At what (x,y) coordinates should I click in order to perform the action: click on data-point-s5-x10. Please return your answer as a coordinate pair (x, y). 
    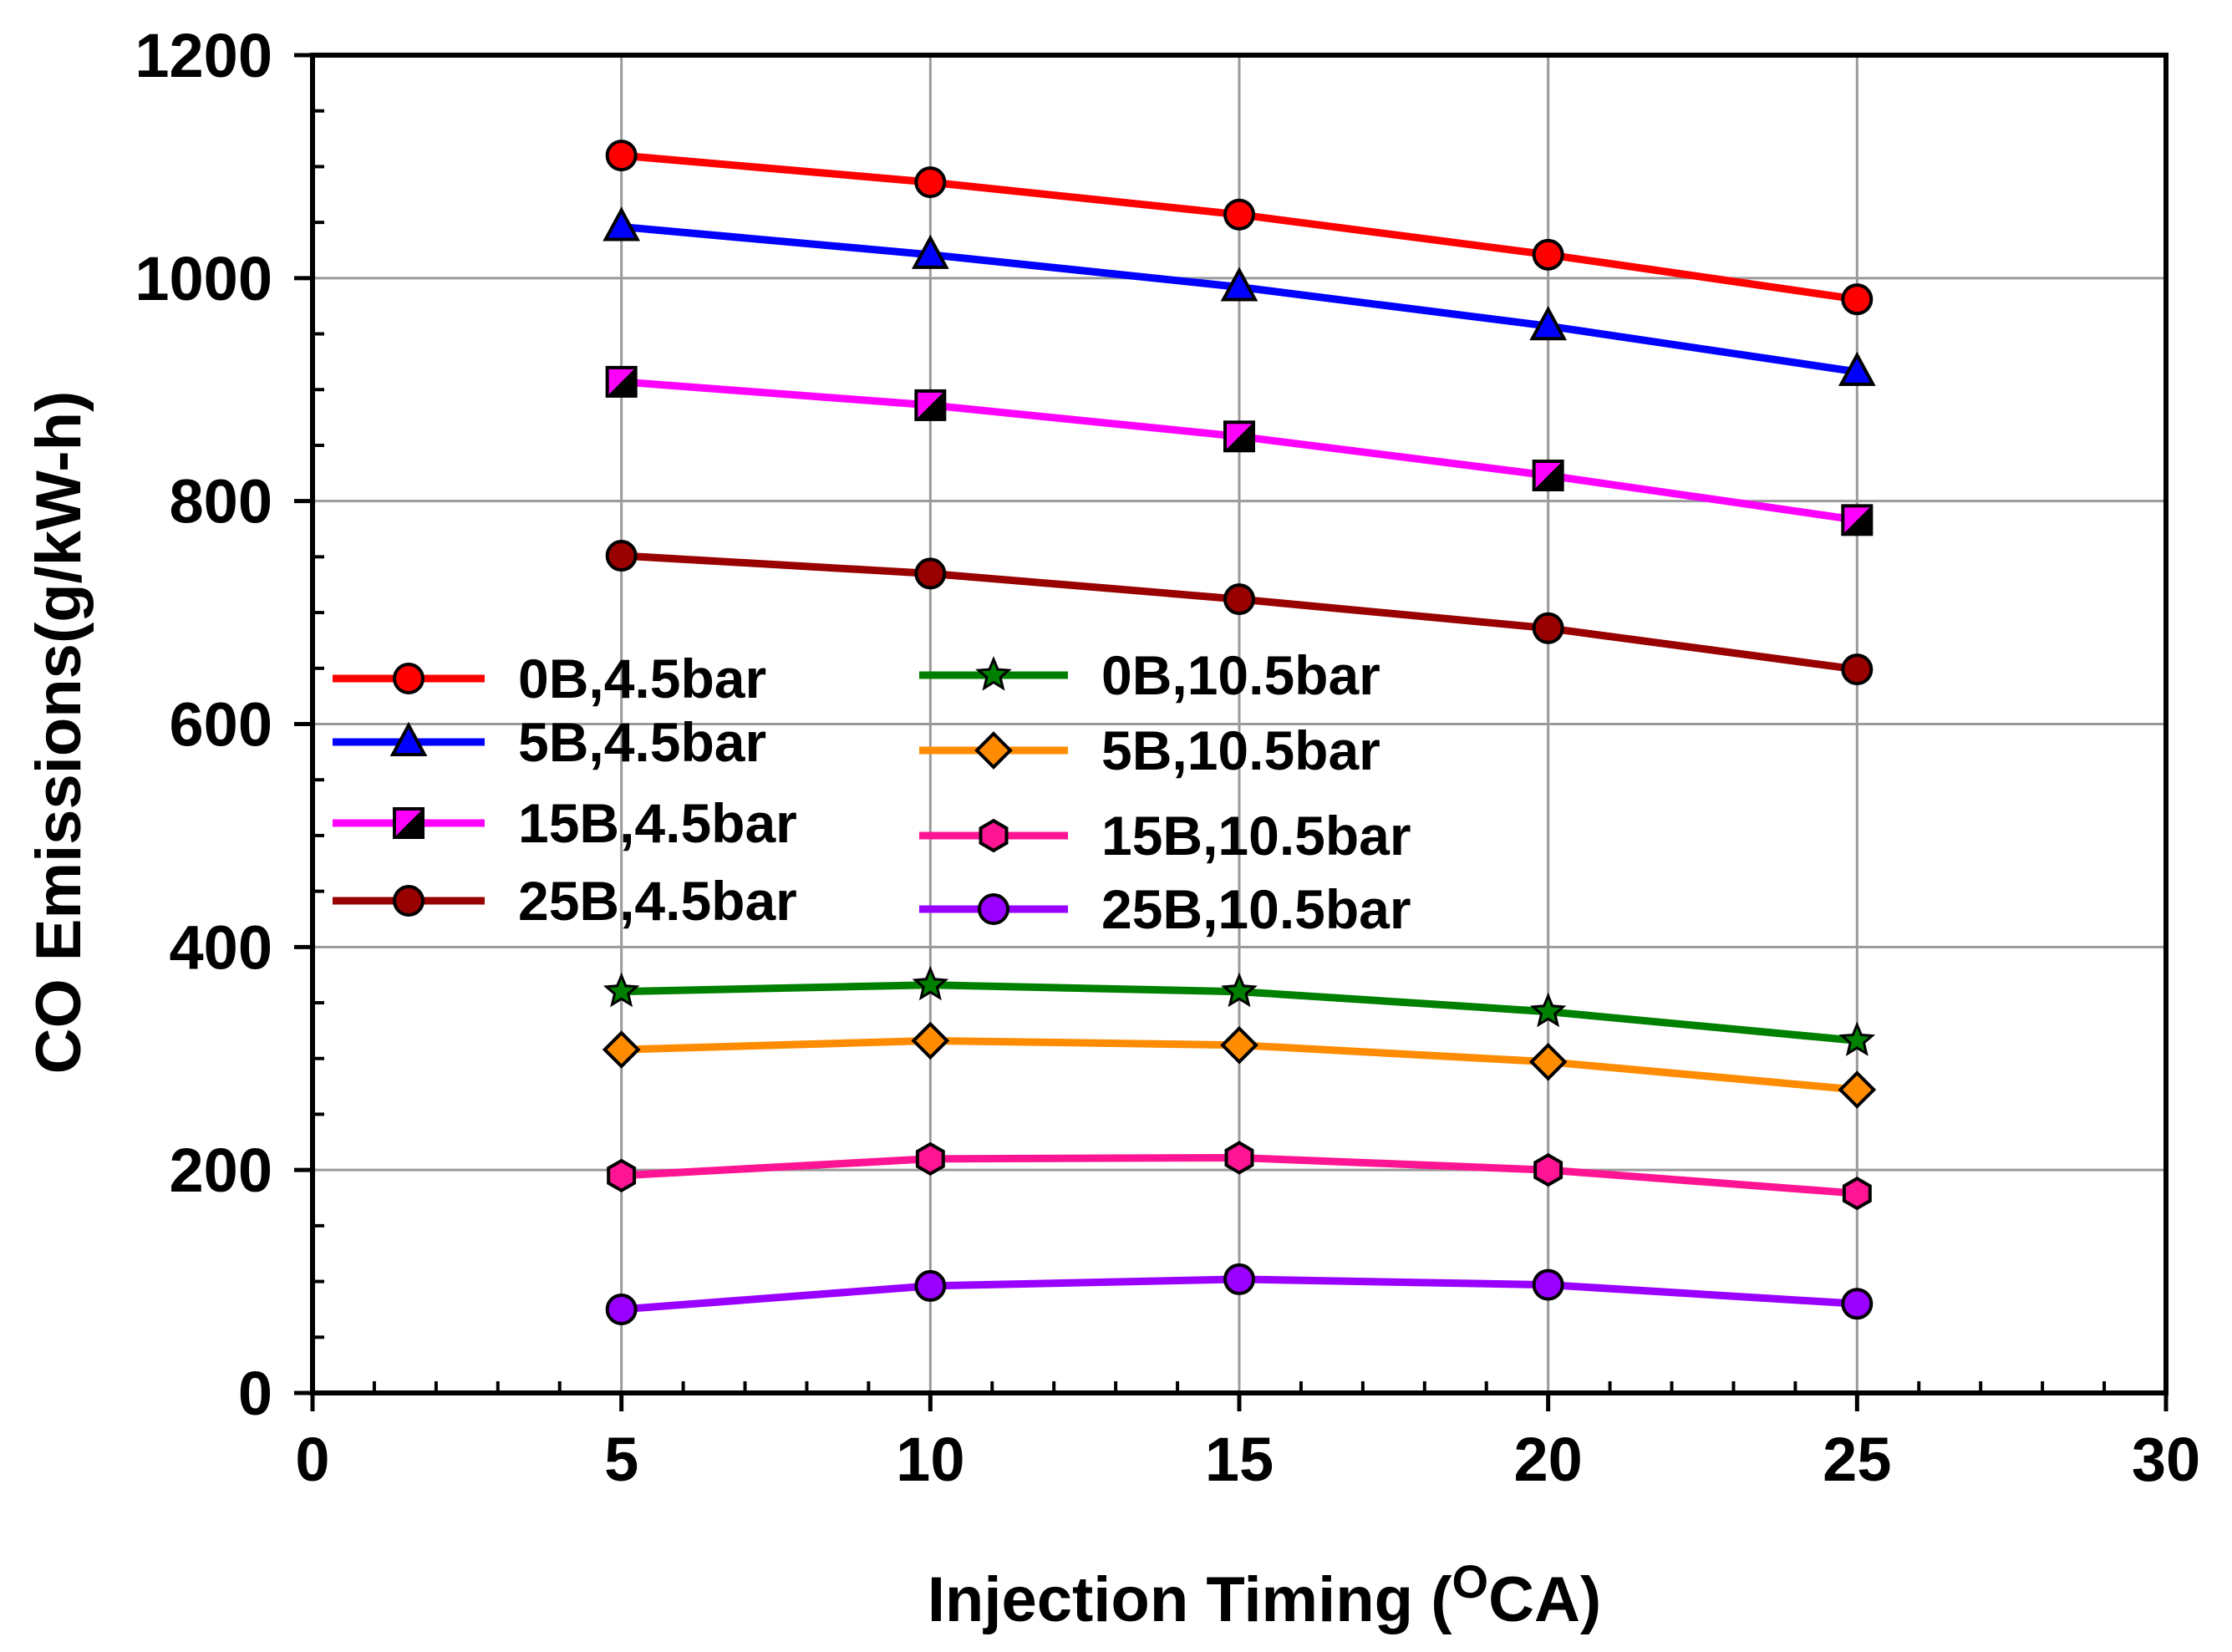
    Looking at the image, I should click on (931, 1040).